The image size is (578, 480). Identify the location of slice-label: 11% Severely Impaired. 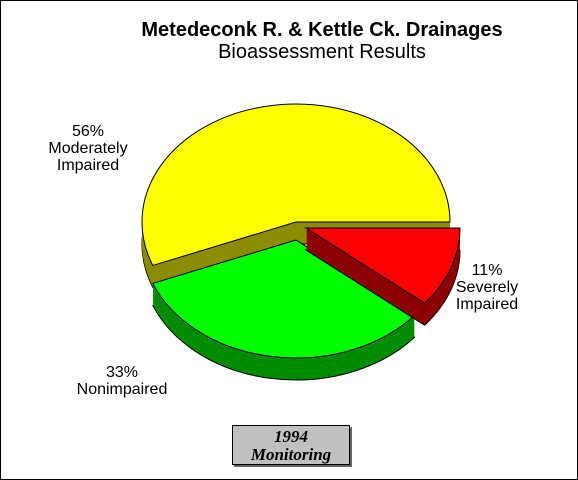
(487, 287).